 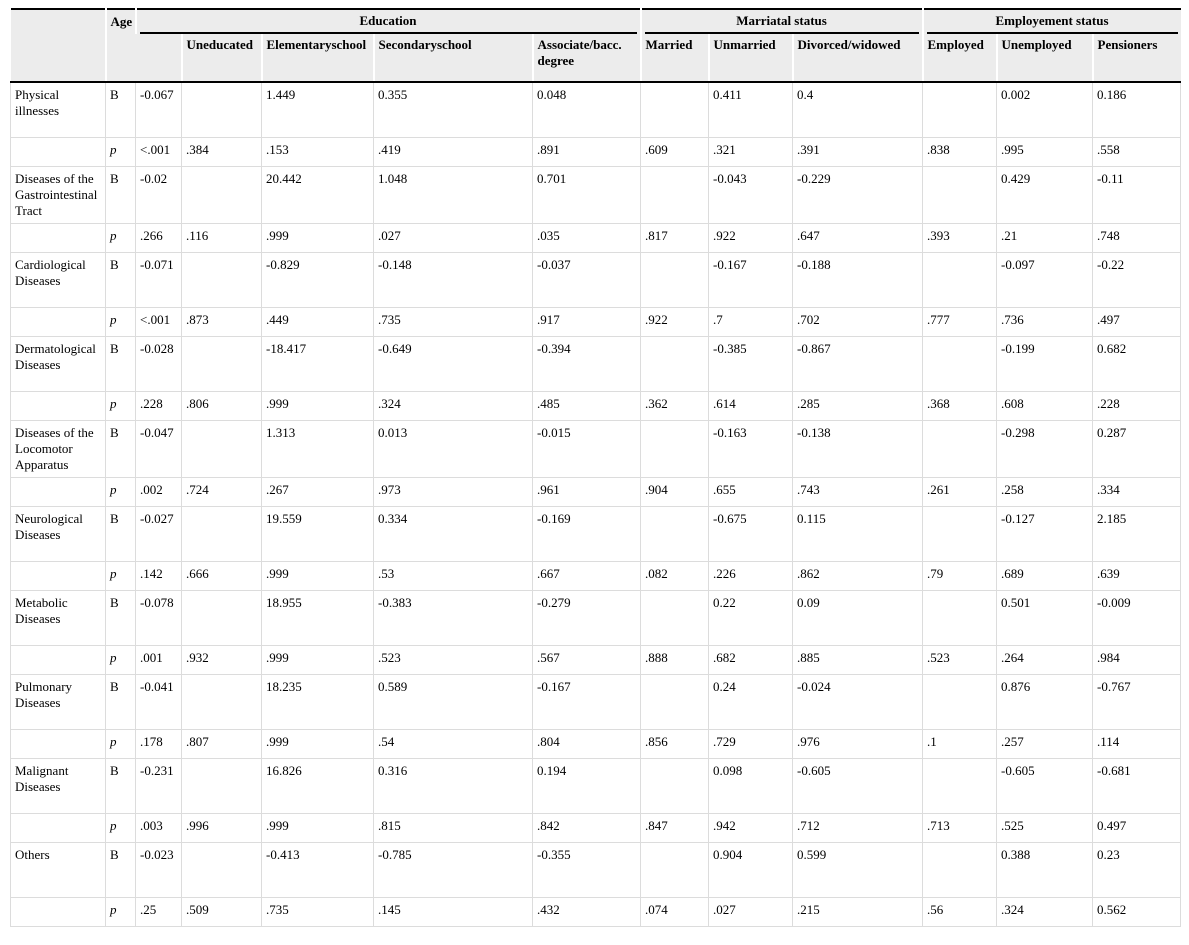 I want to click on cell-b-associate-bacc-degree: 0.701, so click(x=586, y=195).